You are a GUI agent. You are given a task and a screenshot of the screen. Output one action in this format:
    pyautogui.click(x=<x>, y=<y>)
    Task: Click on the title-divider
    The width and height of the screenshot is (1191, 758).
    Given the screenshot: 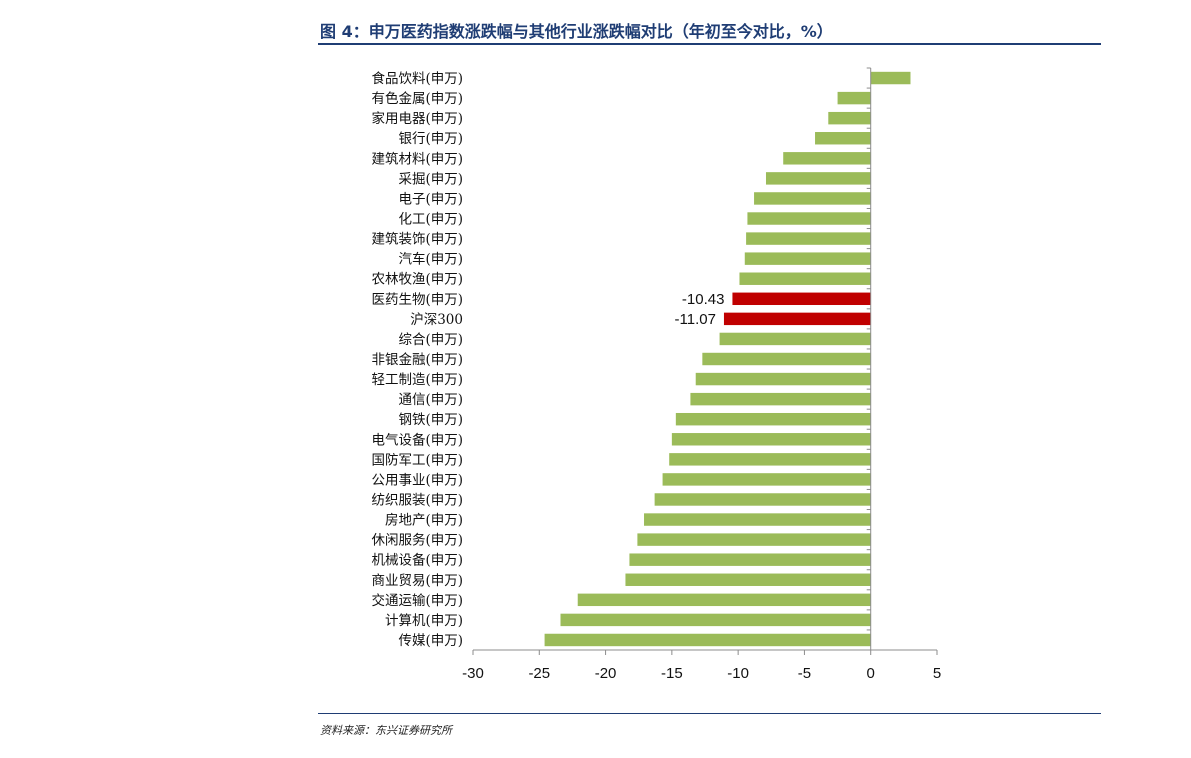 What is the action you would take?
    pyautogui.click(x=709, y=44)
    